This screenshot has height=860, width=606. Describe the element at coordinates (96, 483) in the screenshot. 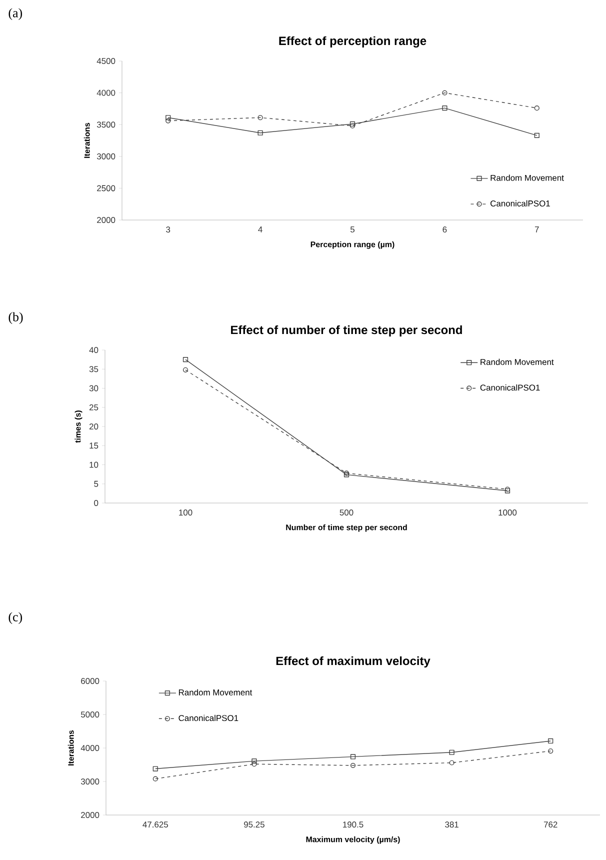

I see `y-tick-label: 5` at that location.